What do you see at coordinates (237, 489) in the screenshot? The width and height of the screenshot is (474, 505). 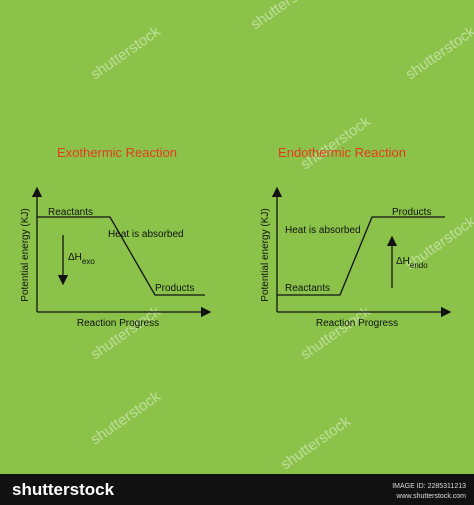 I see `footer-bar` at bounding box center [237, 489].